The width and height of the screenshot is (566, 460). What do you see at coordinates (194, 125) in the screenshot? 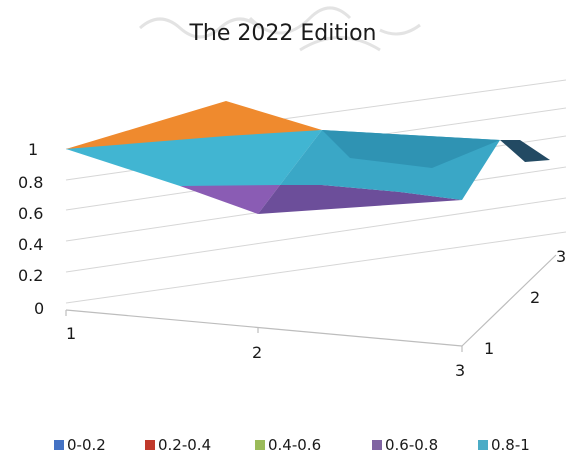
I see `surface-peak-patch` at bounding box center [194, 125].